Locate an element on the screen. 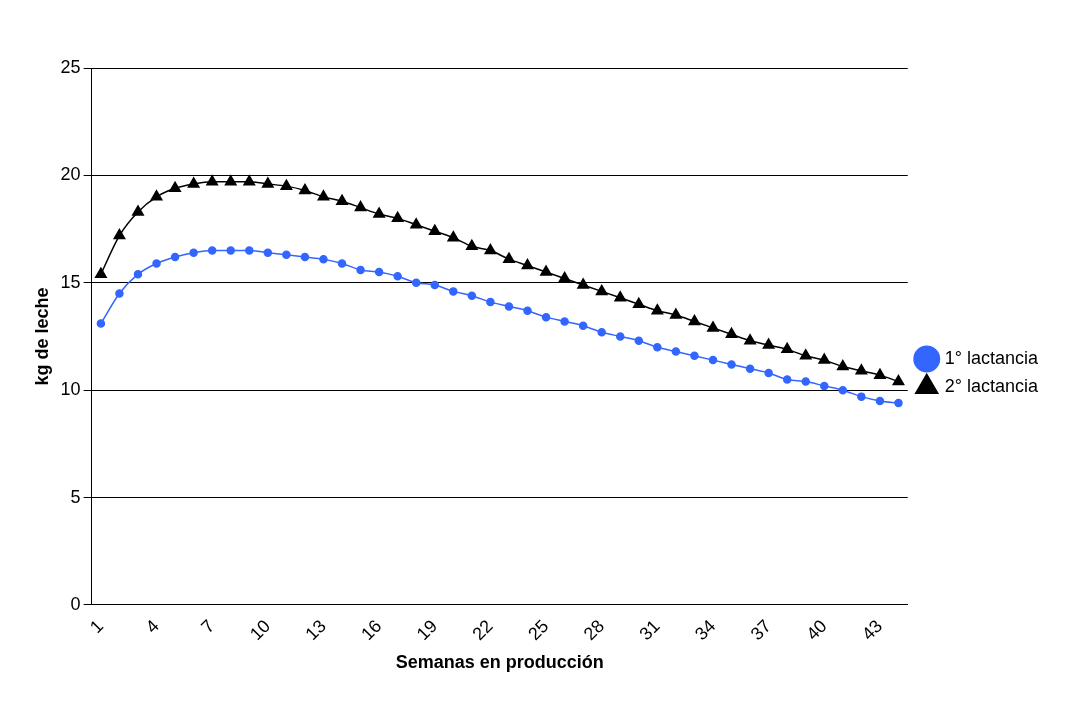 The height and width of the screenshot is (711, 1073). y-tick-label: 20 is located at coordinates (70, 174).